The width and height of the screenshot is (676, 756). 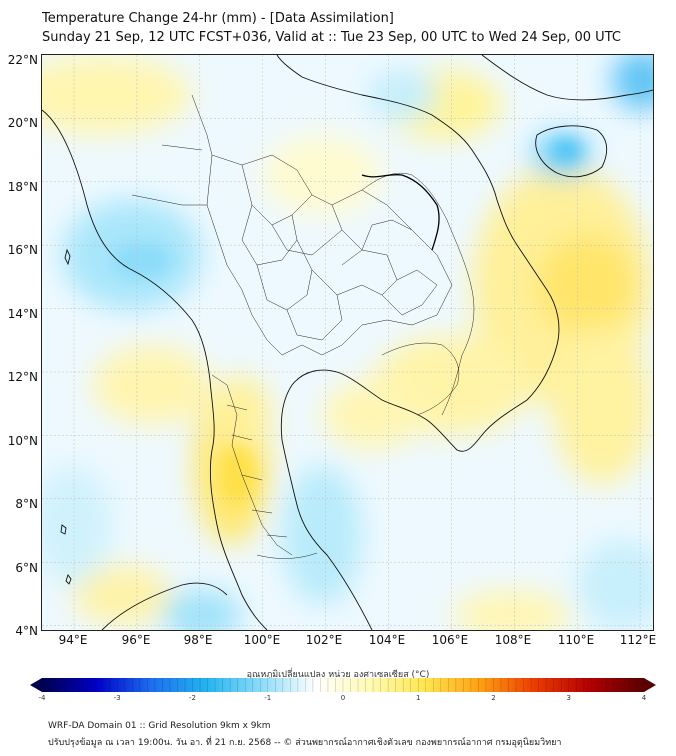 I want to click on lon-label-98: 98°E, so click(x=198, y=640).